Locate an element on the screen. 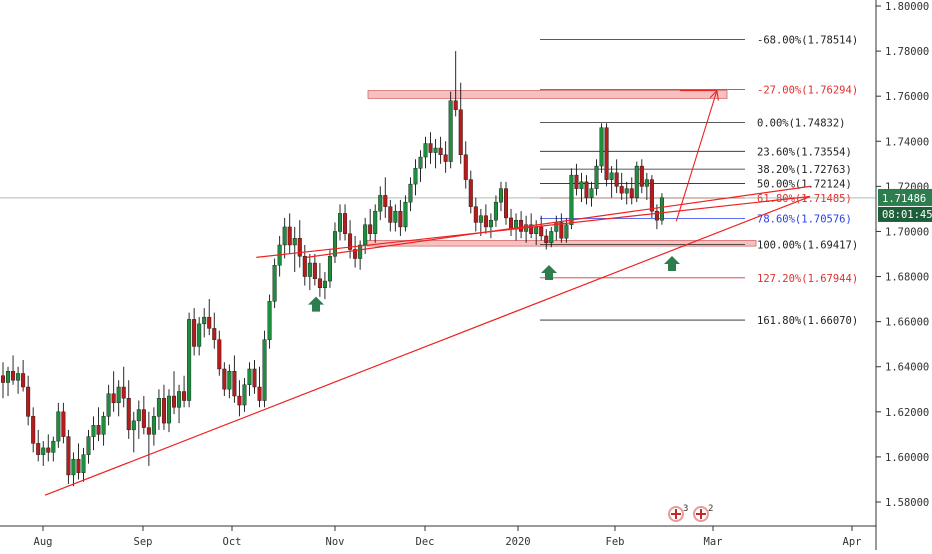  middle-trendline is located at coordinates (533, 226).